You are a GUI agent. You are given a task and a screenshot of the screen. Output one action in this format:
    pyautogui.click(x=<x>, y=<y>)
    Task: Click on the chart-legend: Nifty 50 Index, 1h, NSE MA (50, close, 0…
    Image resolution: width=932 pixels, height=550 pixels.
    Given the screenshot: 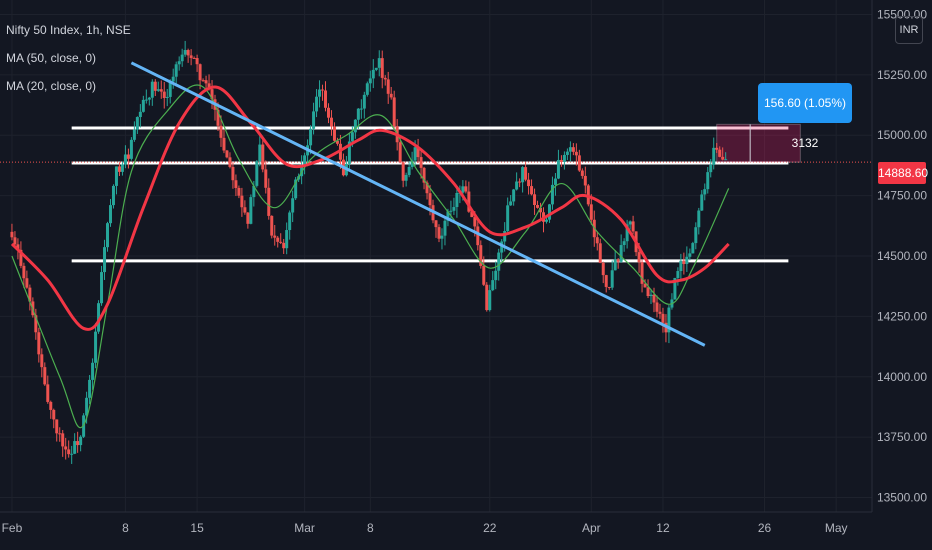 What is the action you would take?
    pyautogui.click(x=68, y=58)
    